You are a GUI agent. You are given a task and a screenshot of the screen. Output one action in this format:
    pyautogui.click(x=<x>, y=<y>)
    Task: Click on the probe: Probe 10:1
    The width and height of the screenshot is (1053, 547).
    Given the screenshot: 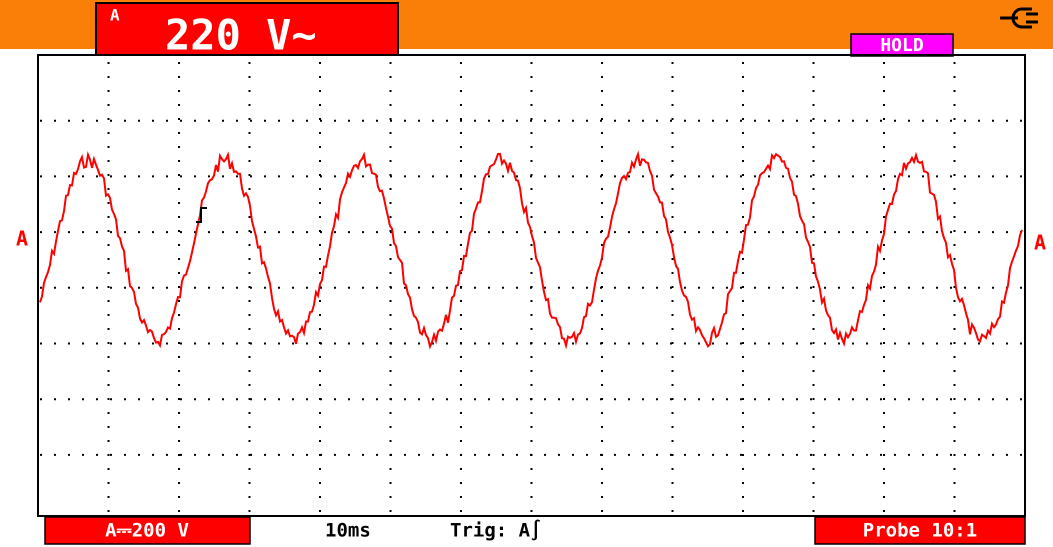 What is the action you would take?
    pyautogui.click(x=920, y=531)
    